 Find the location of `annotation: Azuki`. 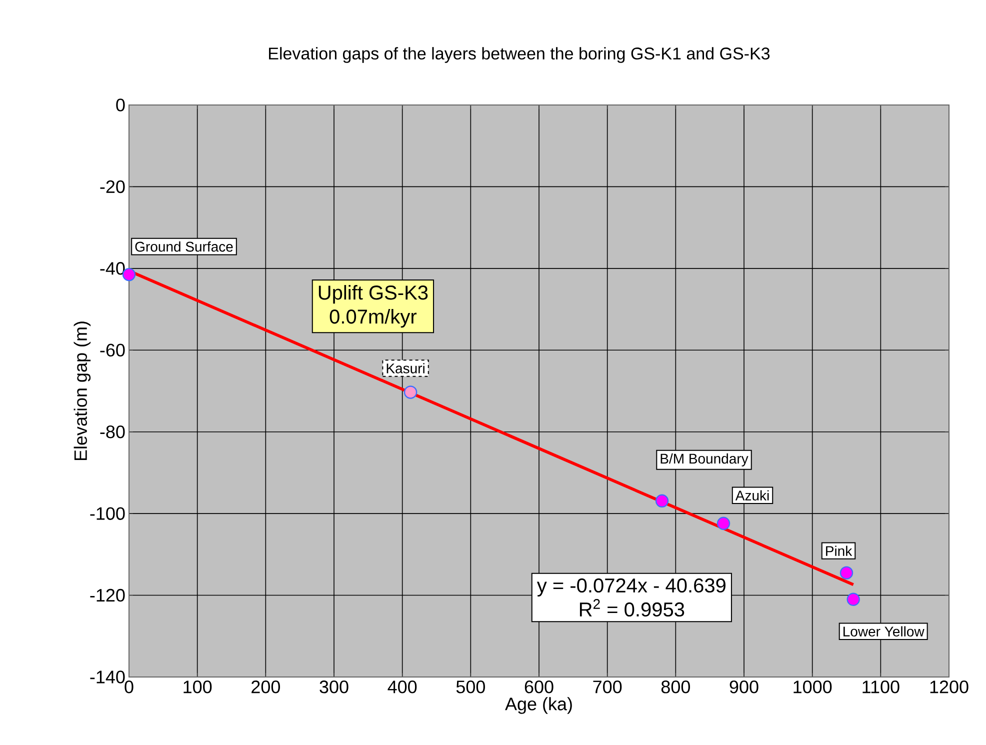

annotation: Azuki is located at coordinates (752, 495).